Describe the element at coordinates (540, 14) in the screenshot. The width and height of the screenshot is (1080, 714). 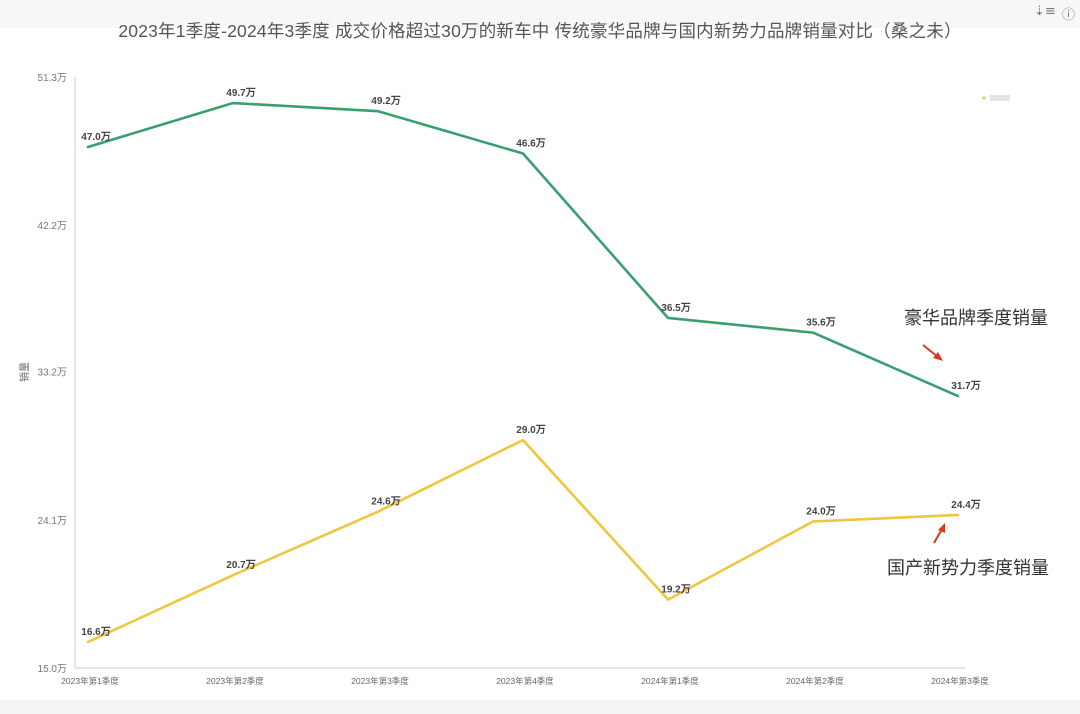
I see `top-toolbar: ⇣≡ ⓘ` at that location.